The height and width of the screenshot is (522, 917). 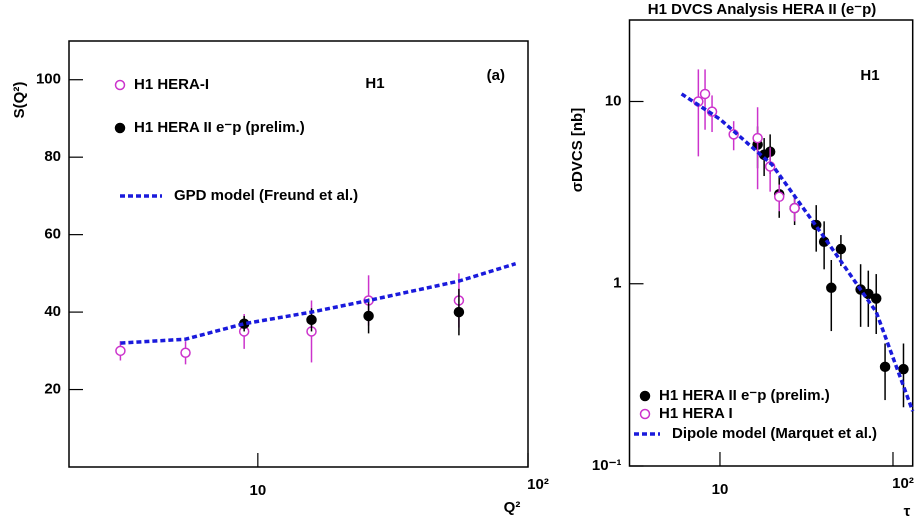 I want to click on model-curve, so click(x=318, y=303).